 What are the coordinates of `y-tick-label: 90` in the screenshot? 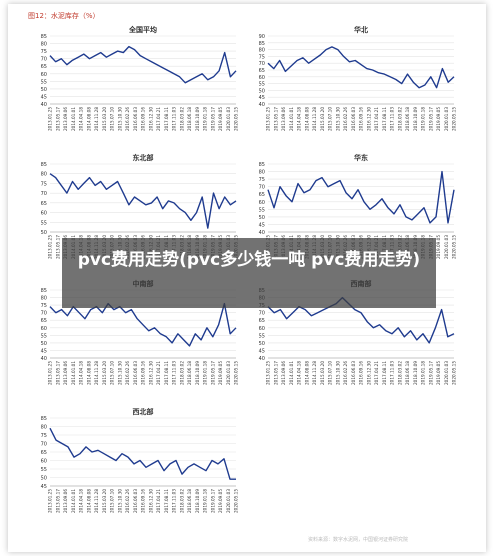 It's located at (262, 37).